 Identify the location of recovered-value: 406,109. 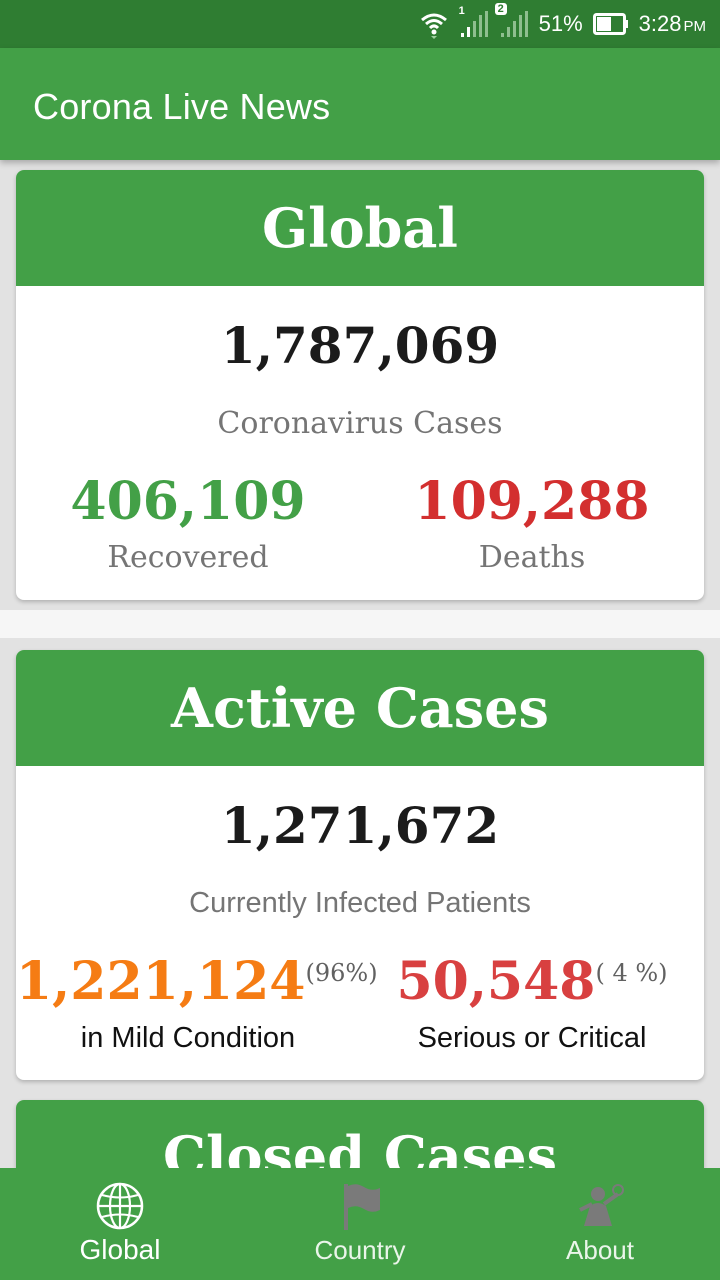
(188, 501).